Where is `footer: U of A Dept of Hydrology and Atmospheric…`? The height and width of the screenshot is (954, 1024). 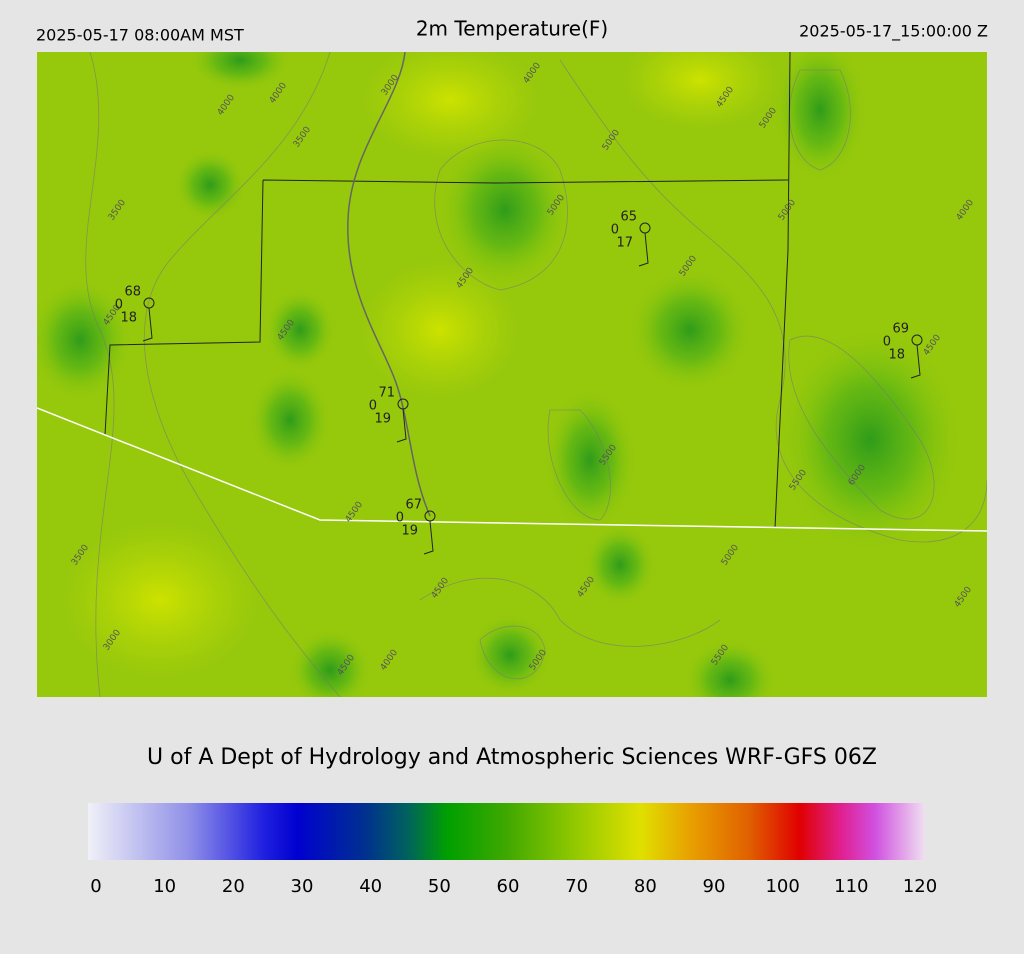
footer: U of A Dept of Hydrology and Atmospheric… is located at coordinates (512, 757).